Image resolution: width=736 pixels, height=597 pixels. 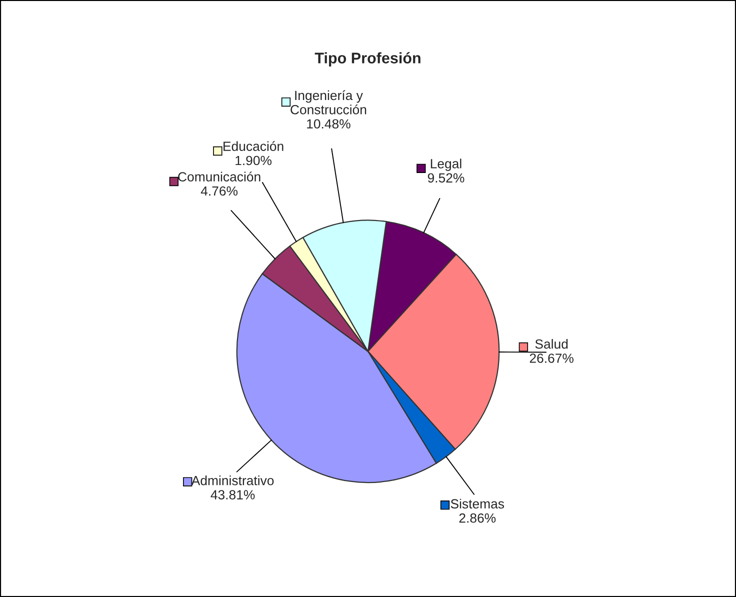 What do you see at coordinates (446, 178) in the screenshot?
I see `data-label: 9.52%` at bounding box center [446, 178].